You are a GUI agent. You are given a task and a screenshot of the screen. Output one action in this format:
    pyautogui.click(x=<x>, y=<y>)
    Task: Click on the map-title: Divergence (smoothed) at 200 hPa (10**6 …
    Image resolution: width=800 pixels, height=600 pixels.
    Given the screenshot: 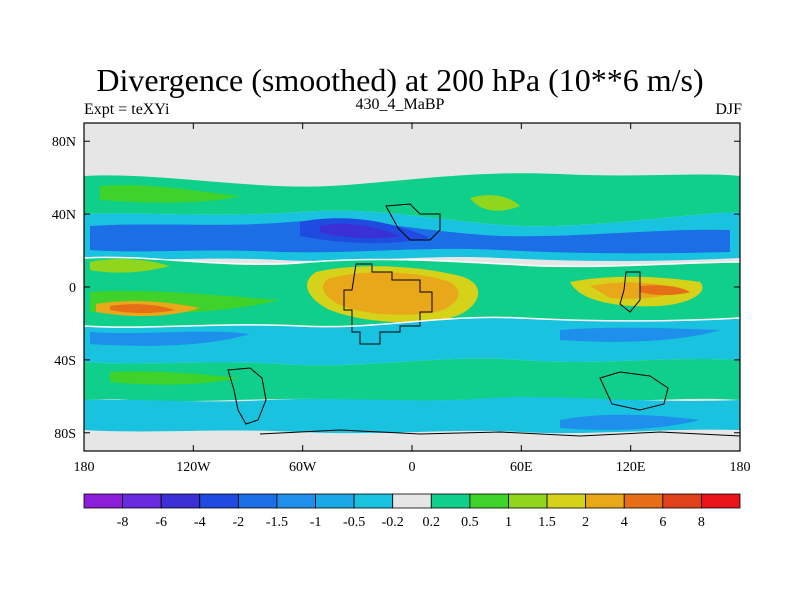 What is the action you would take?
    pyautogui.click(x=400, y=80)
    